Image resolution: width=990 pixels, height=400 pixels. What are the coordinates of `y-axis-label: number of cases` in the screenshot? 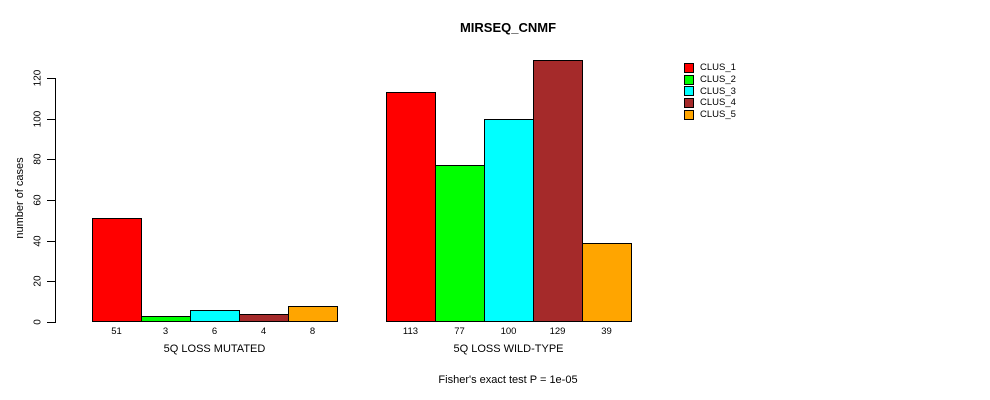 It's located at (20, 198).